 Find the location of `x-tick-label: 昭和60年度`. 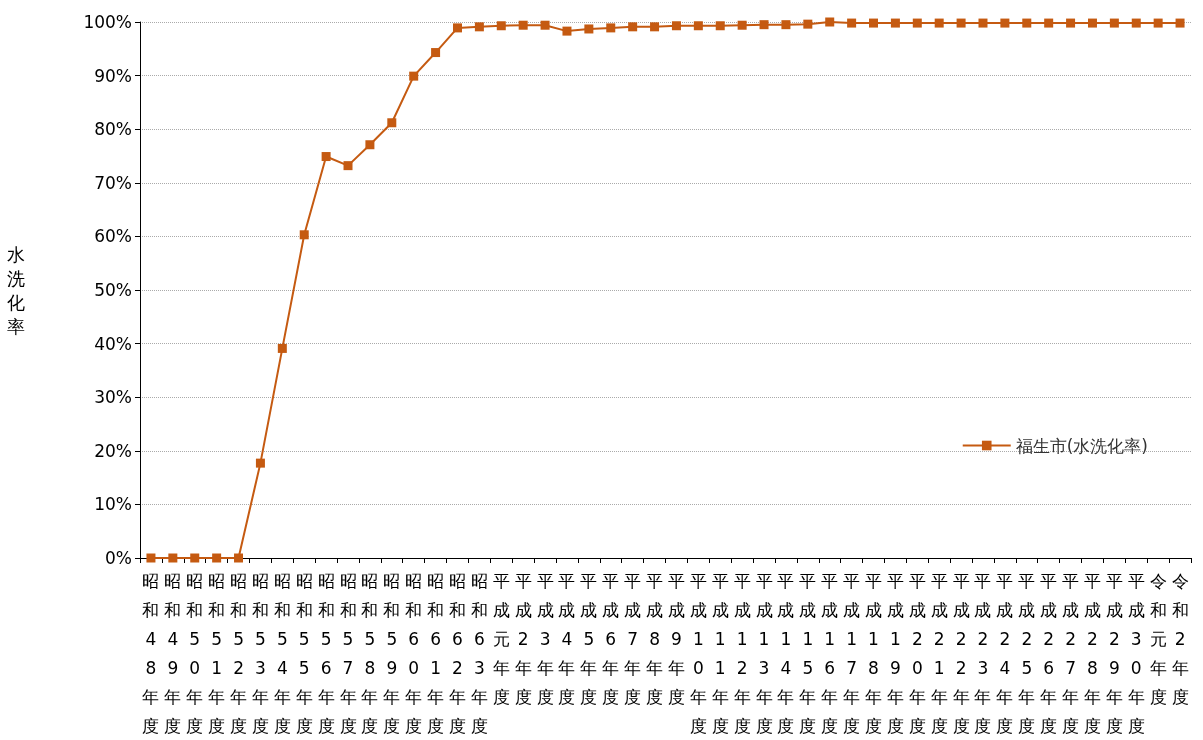

x-tick-label: 昭和60年度 is located at coordinates (414, 653).